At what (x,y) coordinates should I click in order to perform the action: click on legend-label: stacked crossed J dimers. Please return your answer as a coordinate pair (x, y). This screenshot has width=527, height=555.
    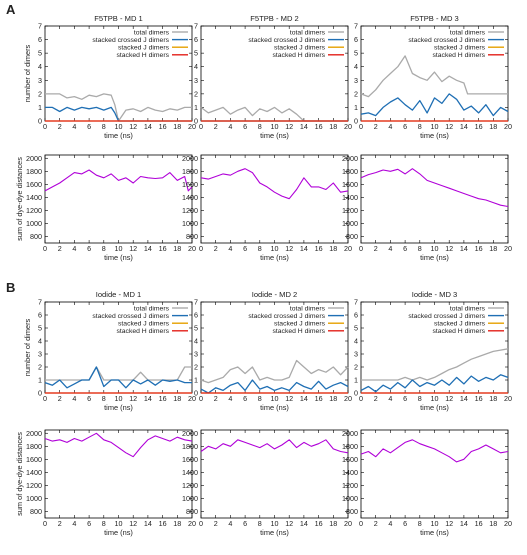
    Looking at the image, I should click on (130, 316).